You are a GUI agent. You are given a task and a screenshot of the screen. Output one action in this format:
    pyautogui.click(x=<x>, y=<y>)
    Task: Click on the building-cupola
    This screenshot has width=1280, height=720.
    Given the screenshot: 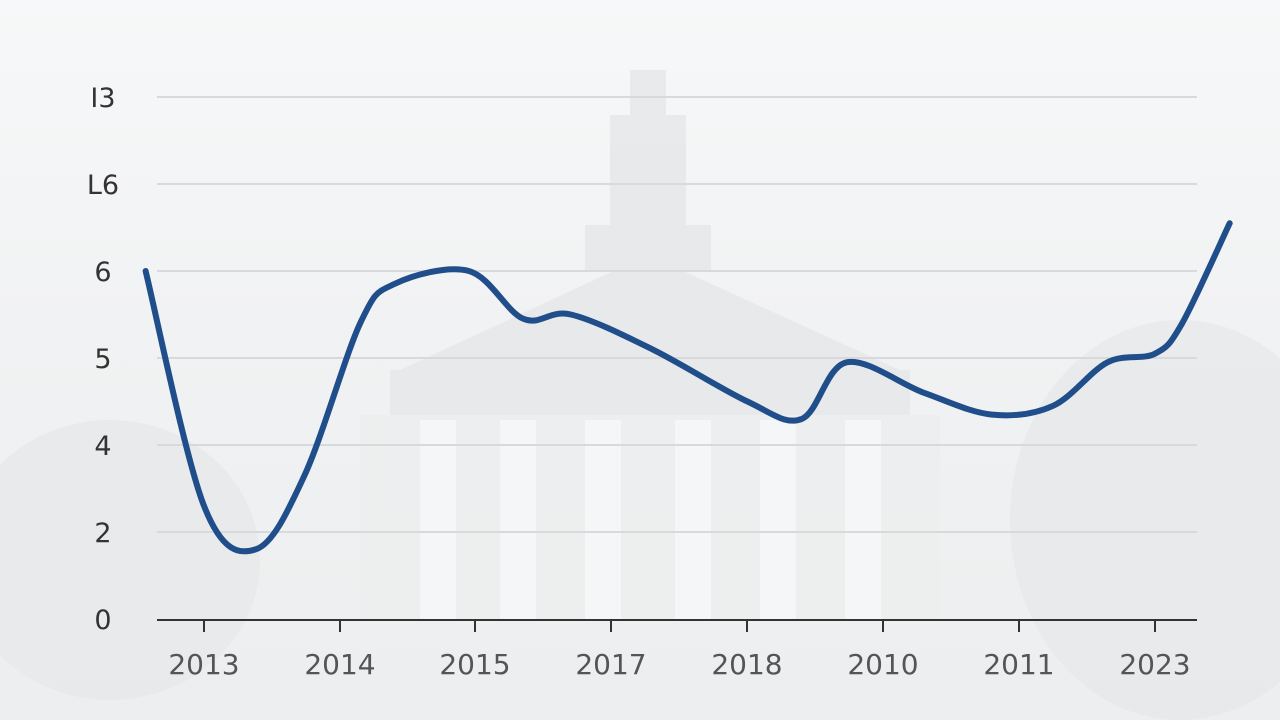 What is the action you would take?
    pyautogui.click(x=648, y=92)
    